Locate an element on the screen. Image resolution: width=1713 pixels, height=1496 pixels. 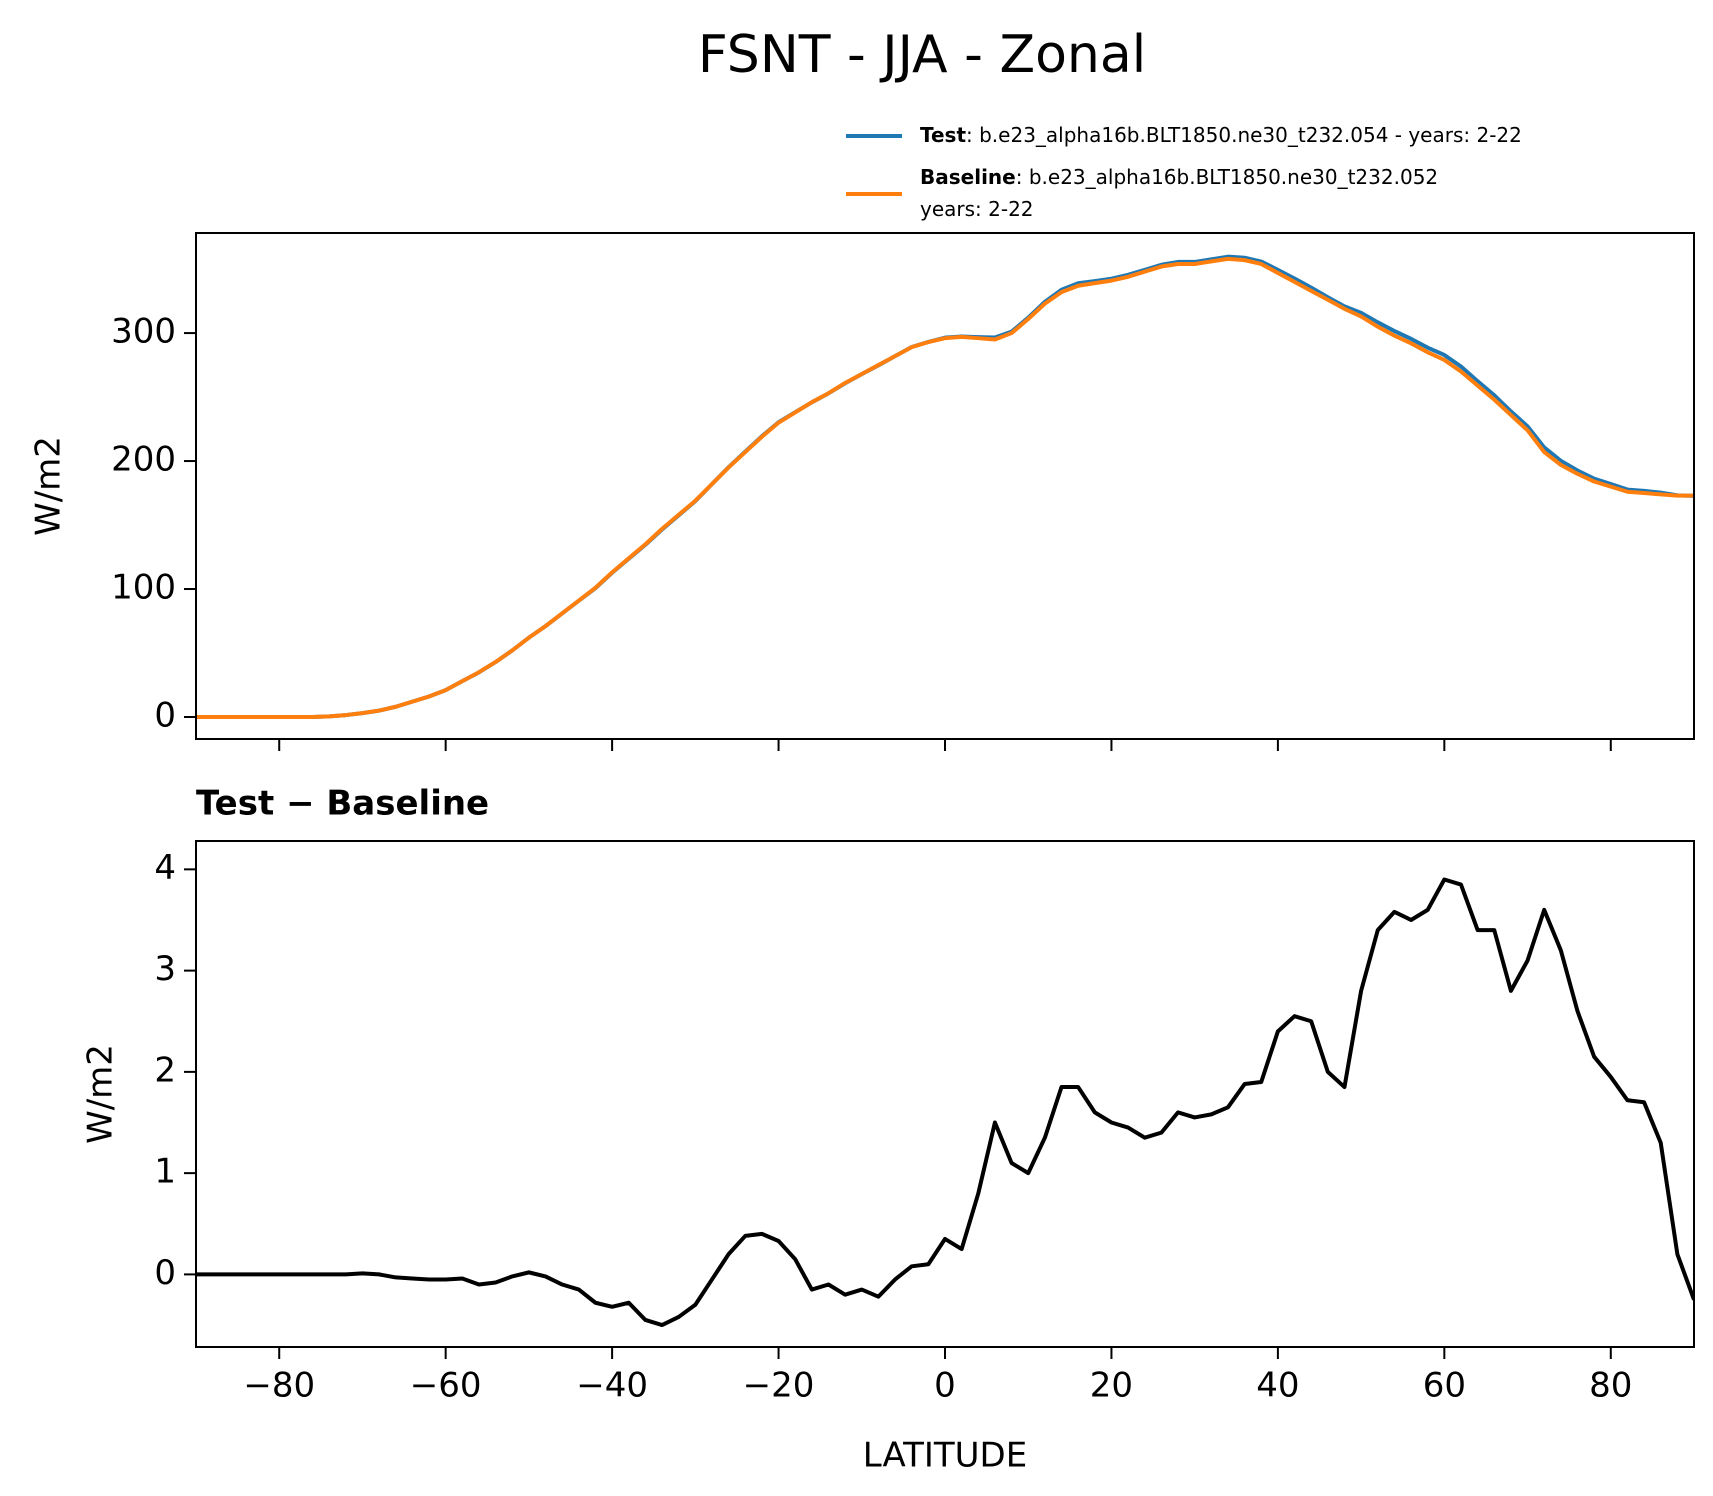
y-tick-label: 3 is located at coordinates (165, 969).